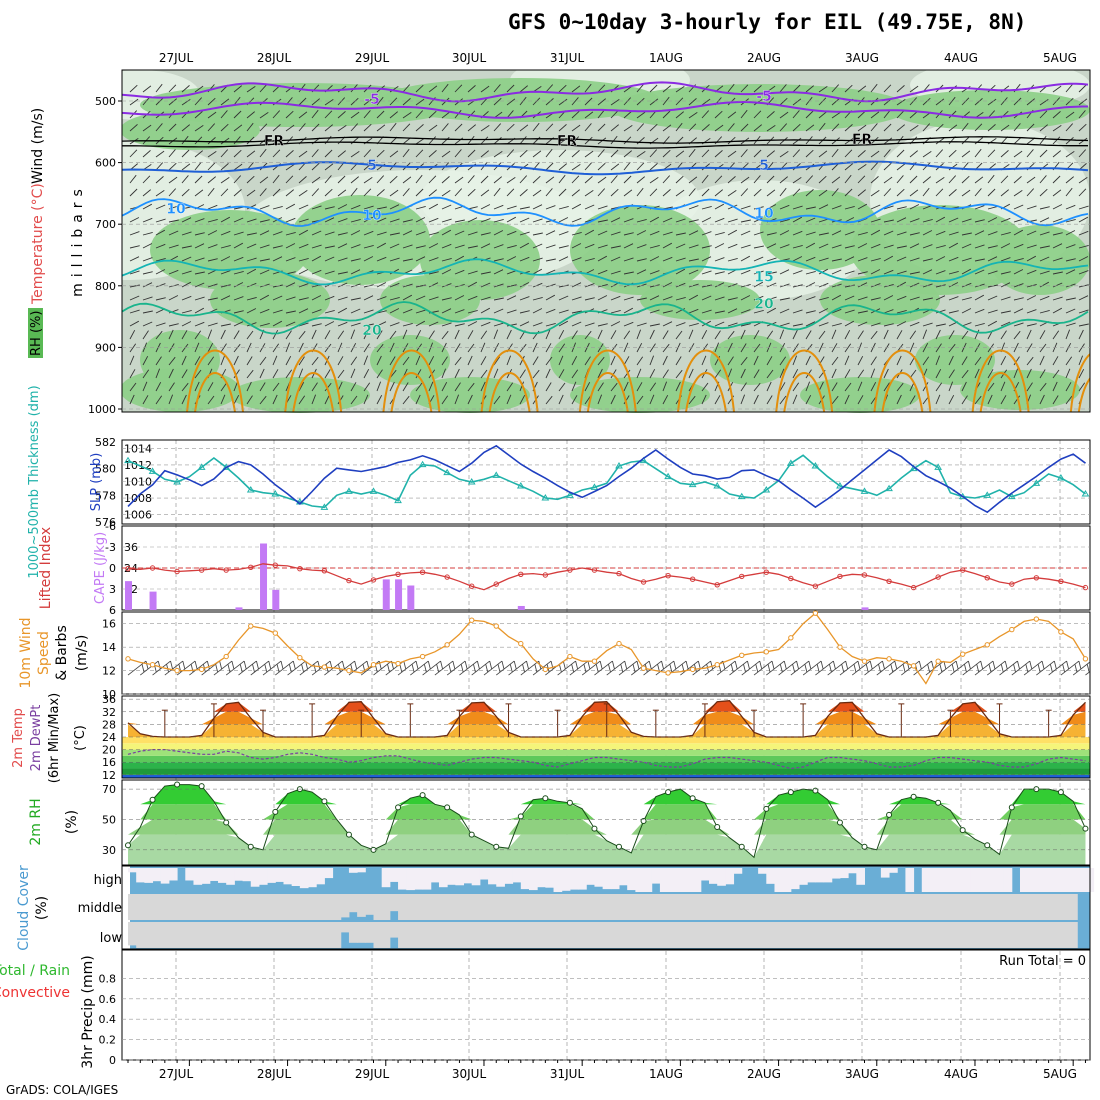  Describe the element at coordinates (764, 305) in the screenshot. I see `contour-label: 20` at that location.